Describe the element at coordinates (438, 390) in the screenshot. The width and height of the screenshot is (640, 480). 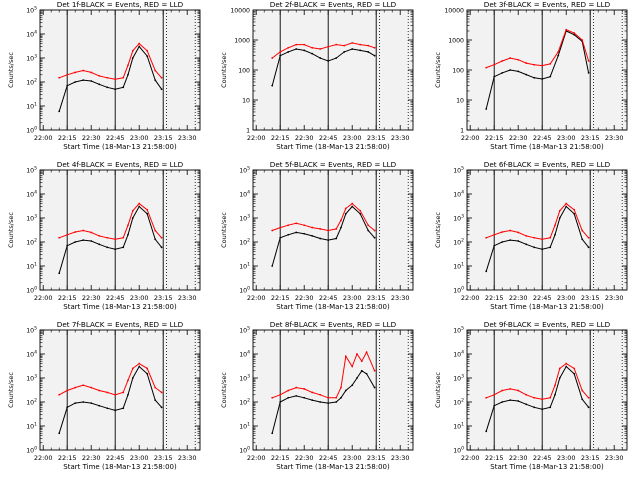
I see `y-axis-label: Counts/sec` at that location.